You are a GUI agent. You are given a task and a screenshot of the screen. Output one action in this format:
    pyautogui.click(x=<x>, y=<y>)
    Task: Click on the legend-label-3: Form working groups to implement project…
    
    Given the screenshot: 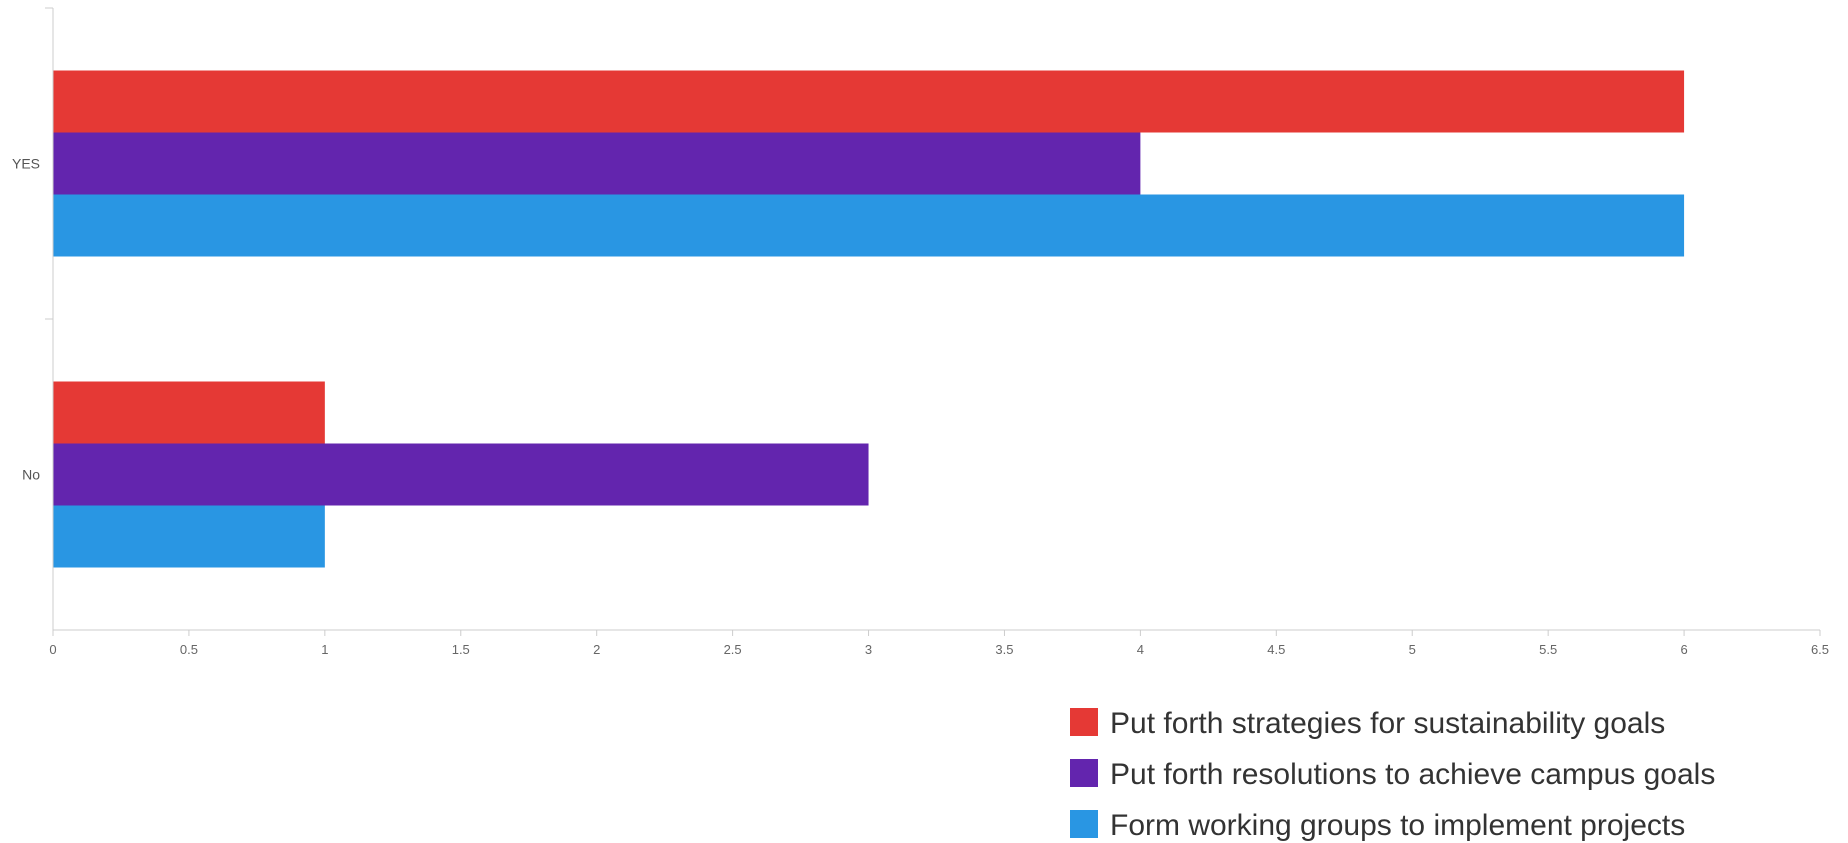 What is the action you would take?
    pyautogui.click(x=1397, y=825)
    